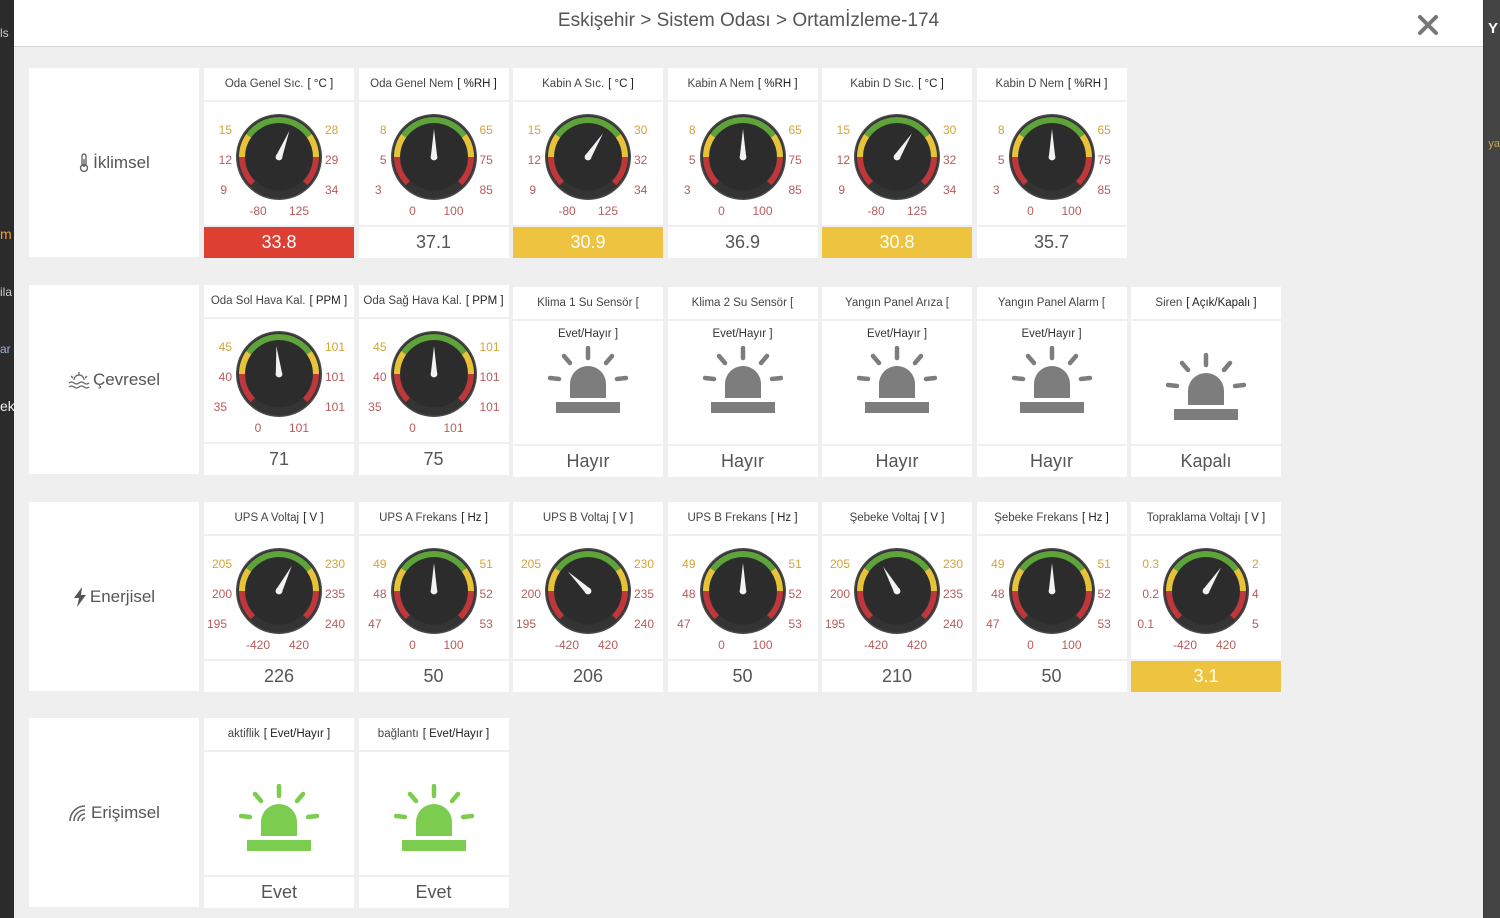  What do you see at coordinates (588, 163) in the screenshot?
I see `gauge-card: Kabin A Sıc.[ °C ] 15 12 9 30 32 34 -80 125 30.9` at bounding box center [588, 163].